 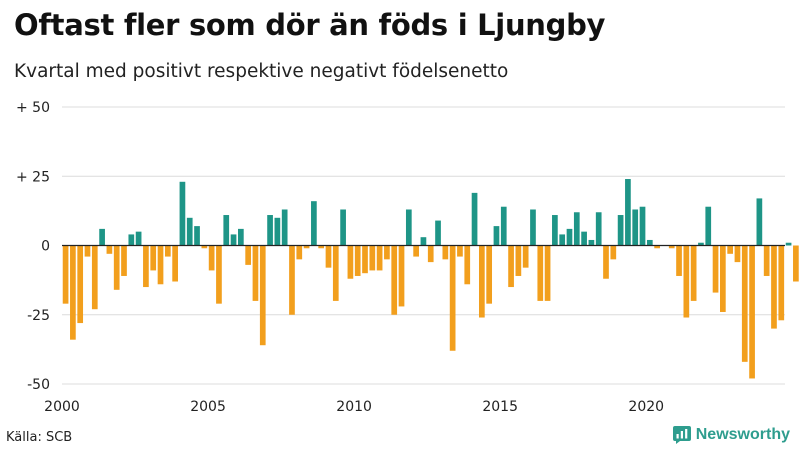 I want to click on brand-logo: Newsworthy, so click(x=731, y=435).